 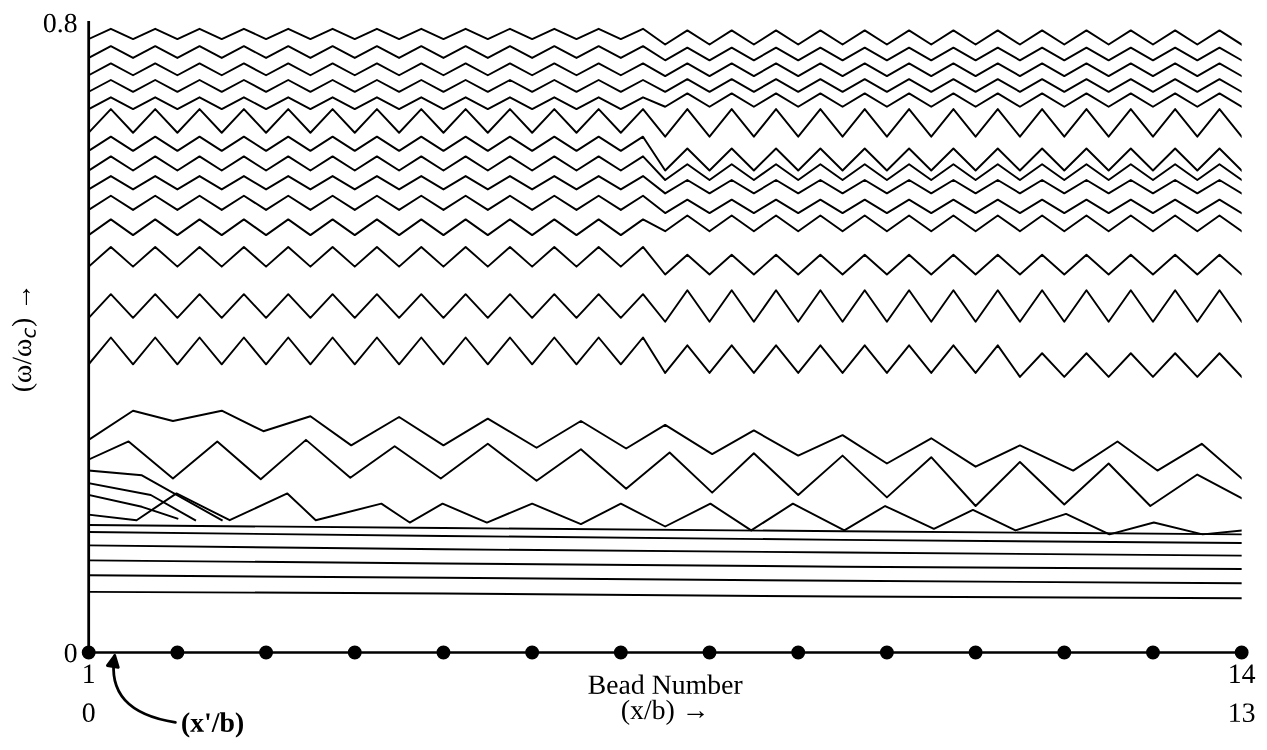 What do you see at coordinates (89, 673) in the screenshot?
I see `x2-tick-label: 1` at bounding box center [89, 673].